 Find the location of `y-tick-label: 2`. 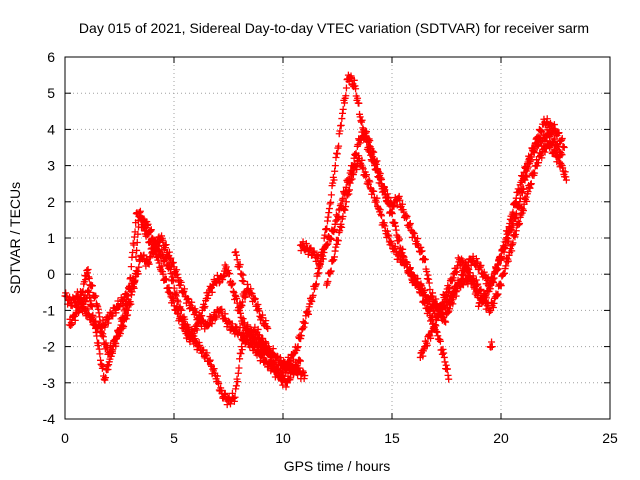

y-tick-label: 2 is located at coordinates (51, 202).